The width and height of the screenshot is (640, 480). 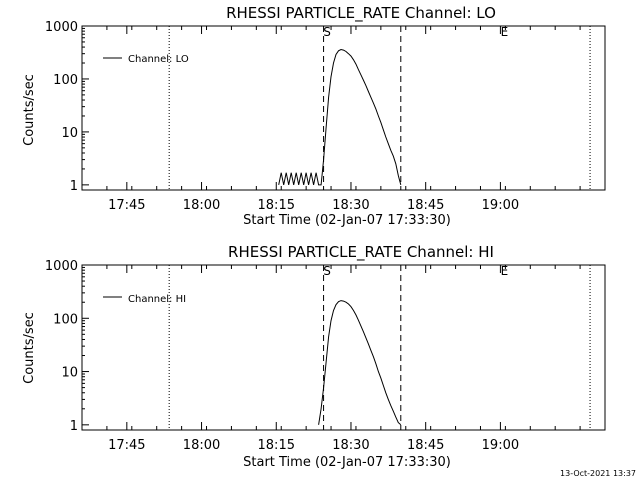 What do you see at coordinates (158, 59) in the screenshot?
I see `legend-label: Channel: LO` at bounding box center [158, 59].